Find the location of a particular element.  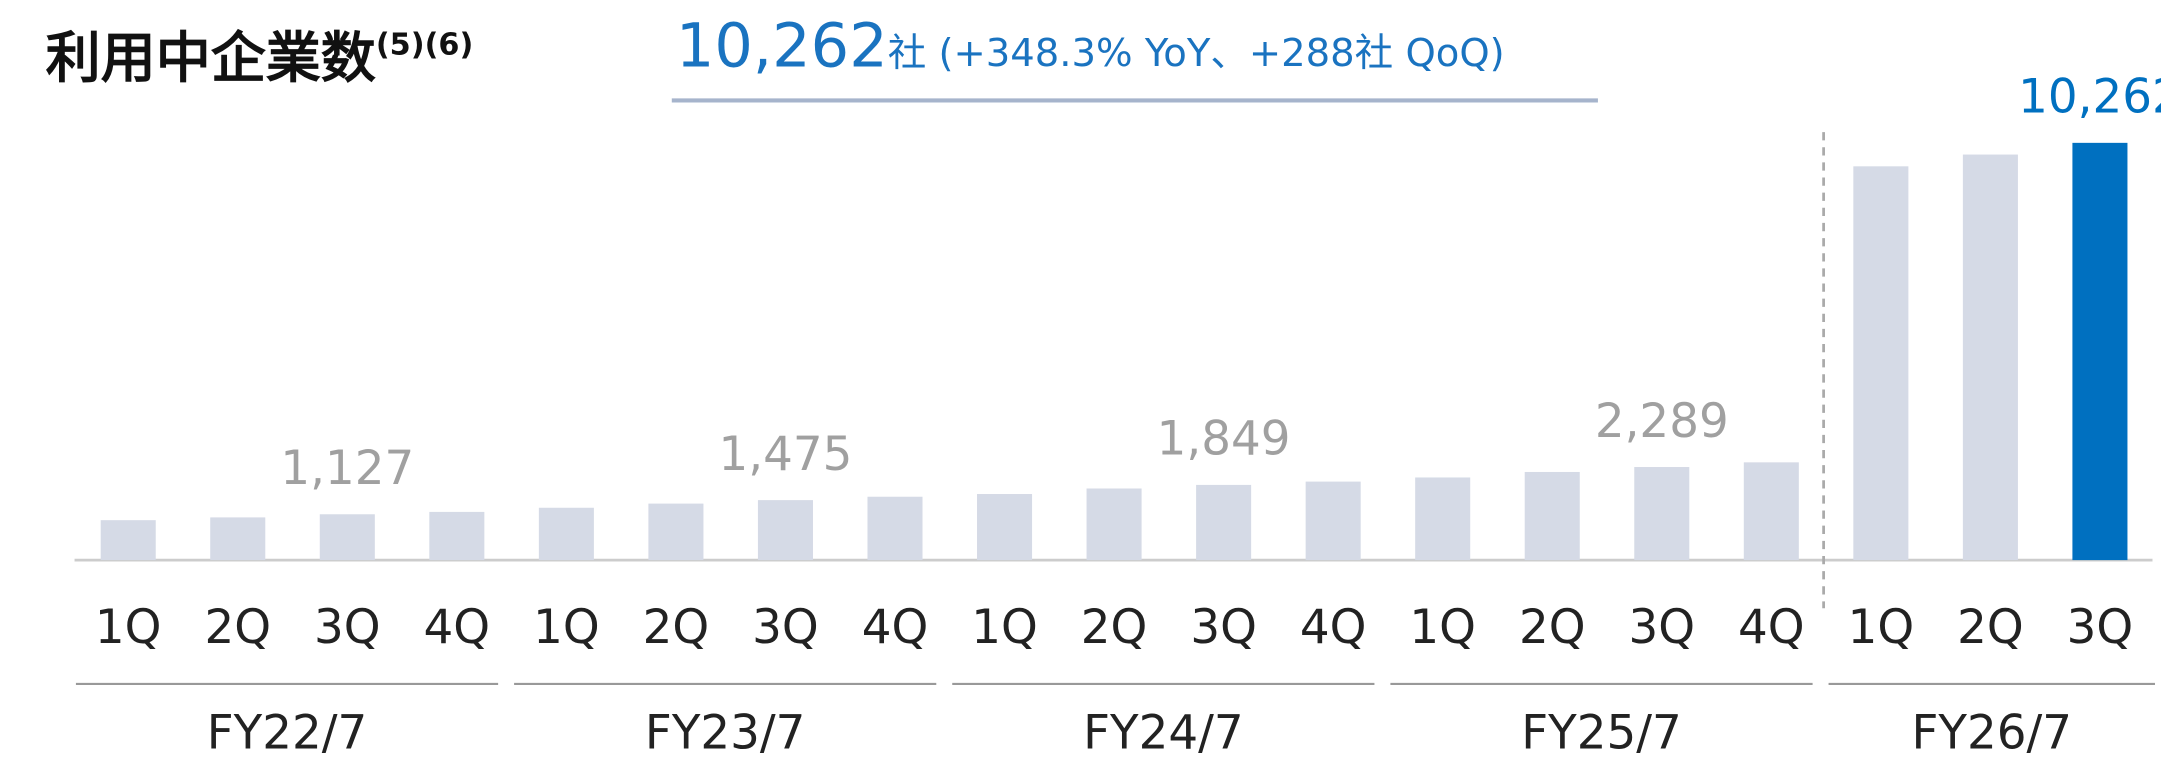

headline-detail: (+348.3% YoY、+288社 QoQ) is located at coordinates (1215, 53).